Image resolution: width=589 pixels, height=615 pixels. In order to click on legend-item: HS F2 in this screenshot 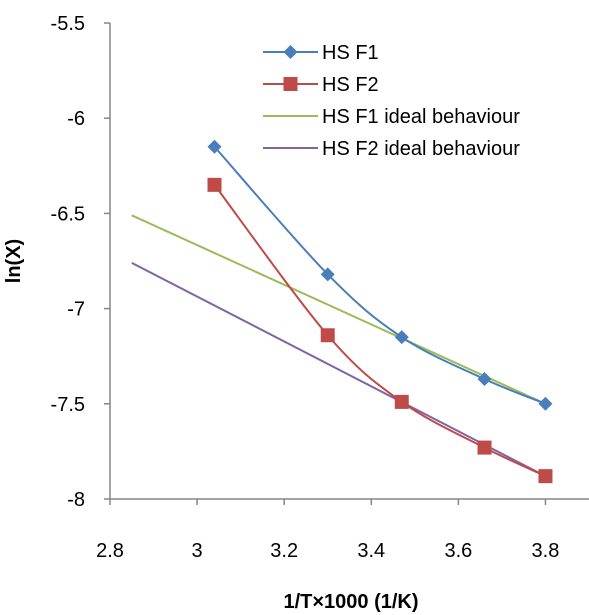, I will do `click(321, 85)`.